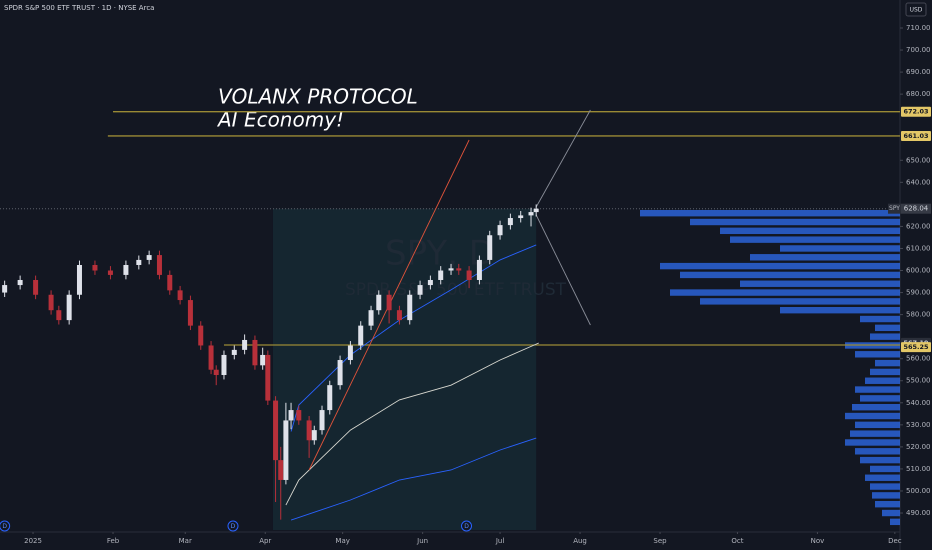 This screenshot has height=550, width=932. Describe the element at coordinates (918, 94) in the screenshot. I see `y-tick-label: 680.00` at that location.